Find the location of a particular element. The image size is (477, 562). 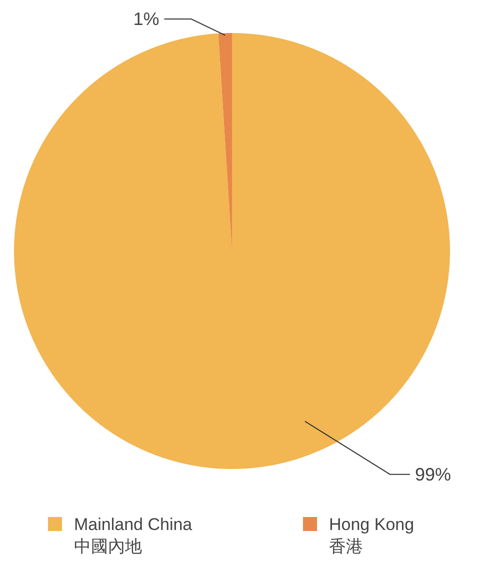

legend-label: Mainland China 中國內地 is located at coordinates (133, 535).